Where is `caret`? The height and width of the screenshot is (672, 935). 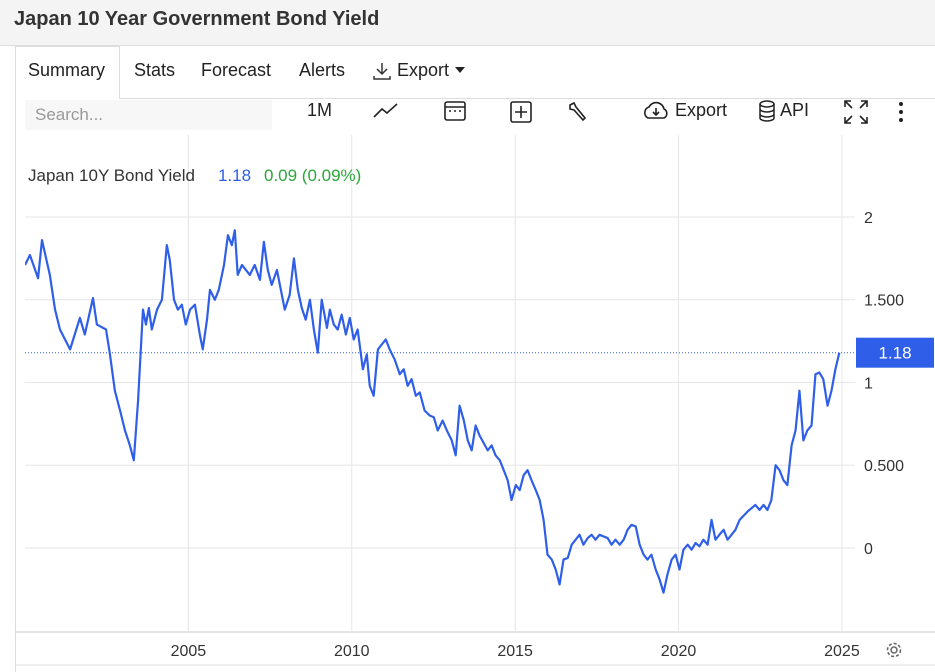 caret is located at coordinates (460, 70).